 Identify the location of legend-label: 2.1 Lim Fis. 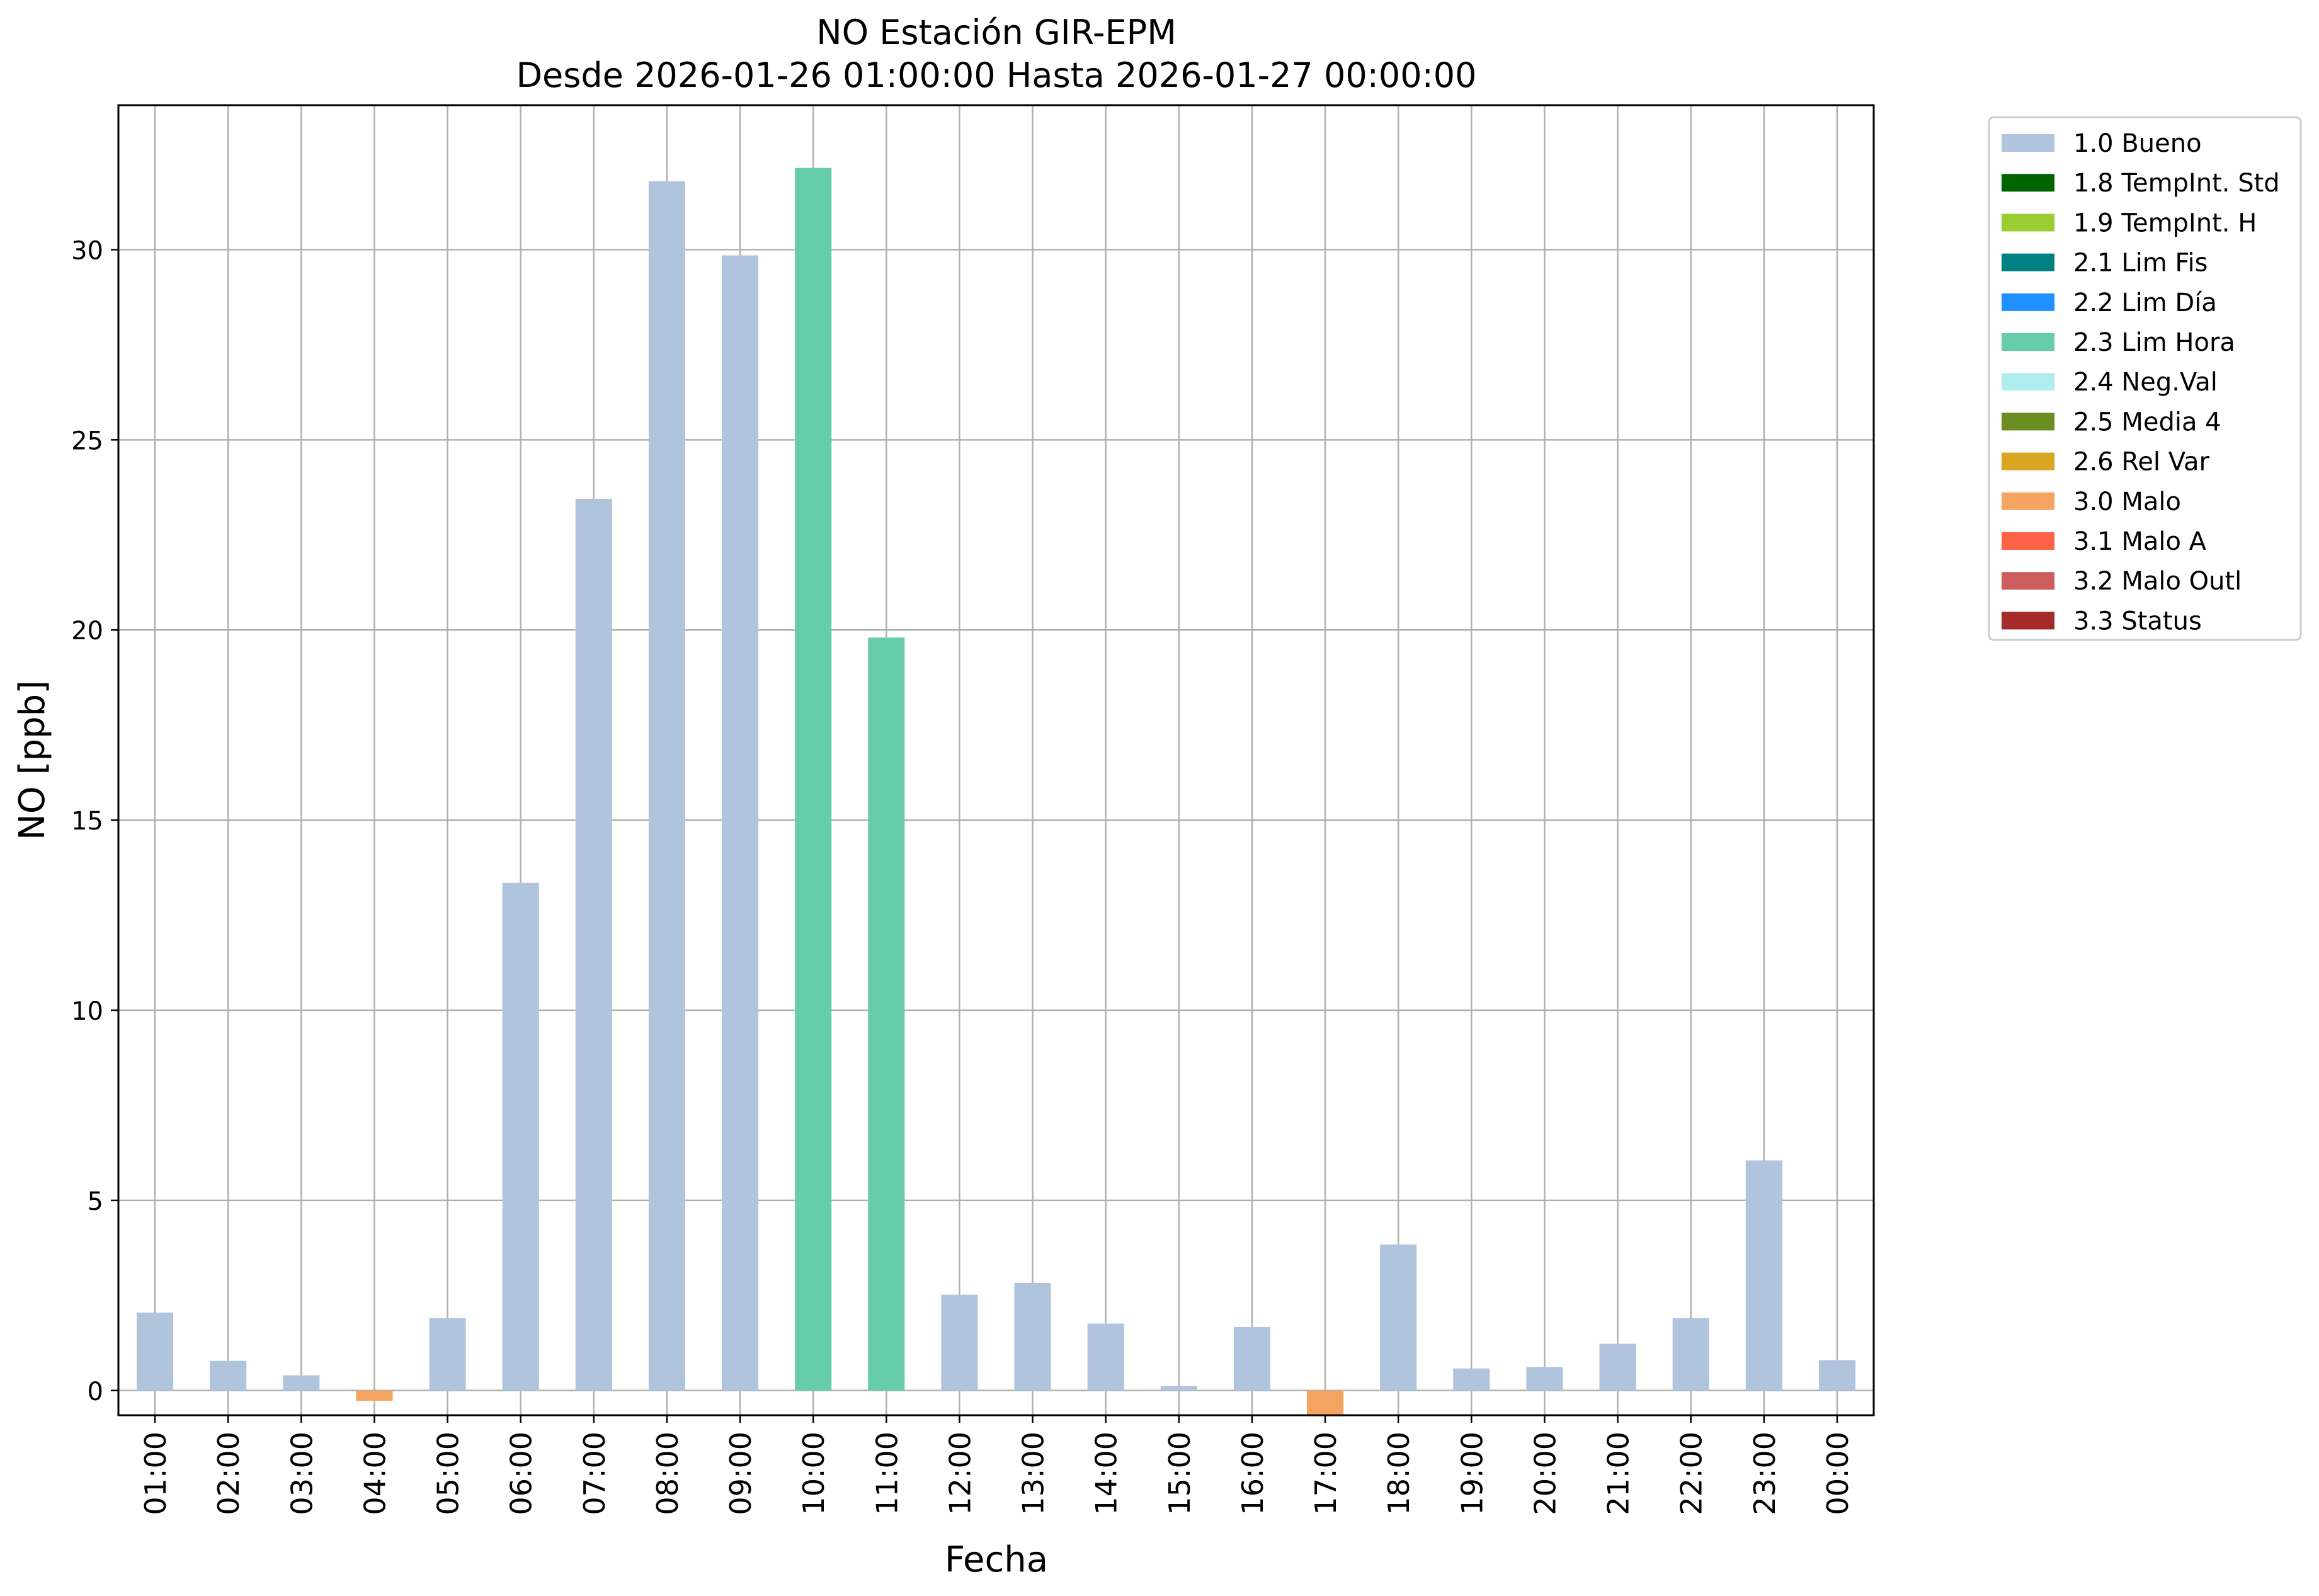
(2140, 263).